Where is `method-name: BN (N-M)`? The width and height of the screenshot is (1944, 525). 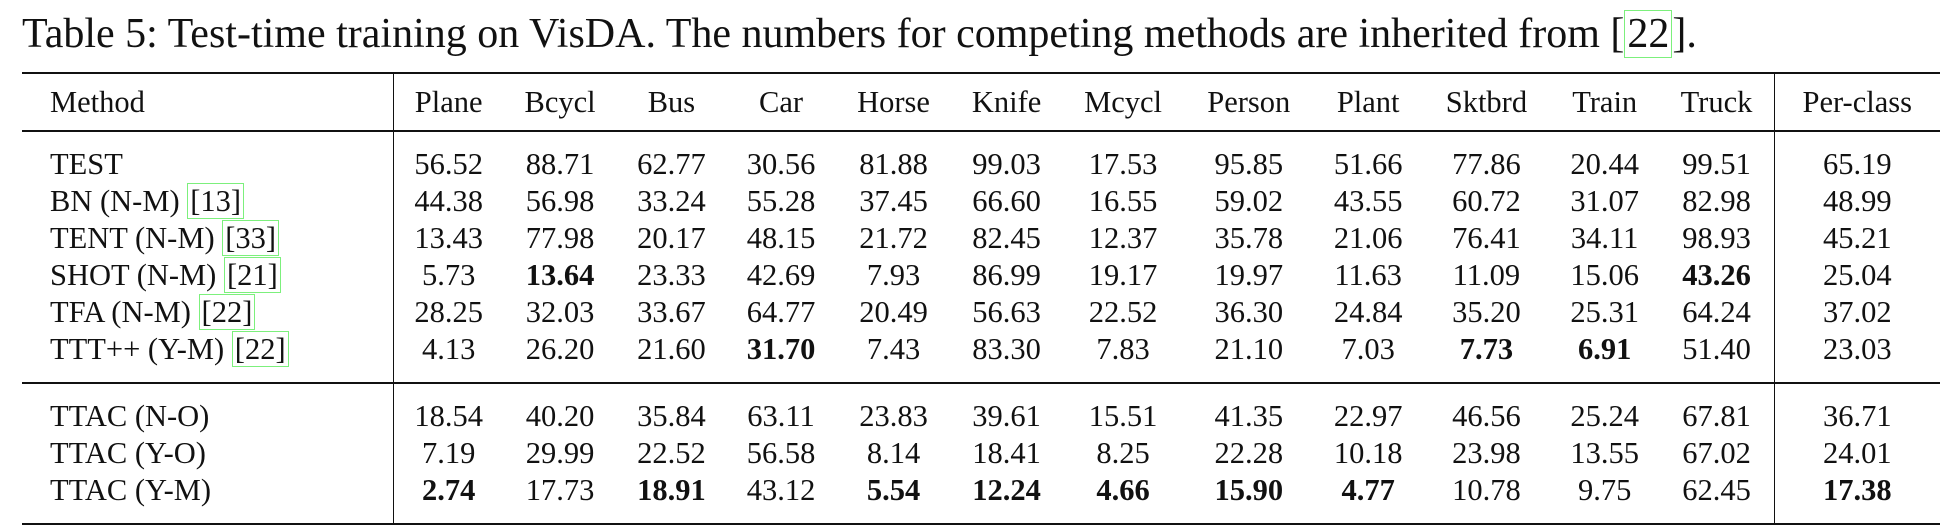 method-name: BN (N-M) is located at coordinates (119, 201).